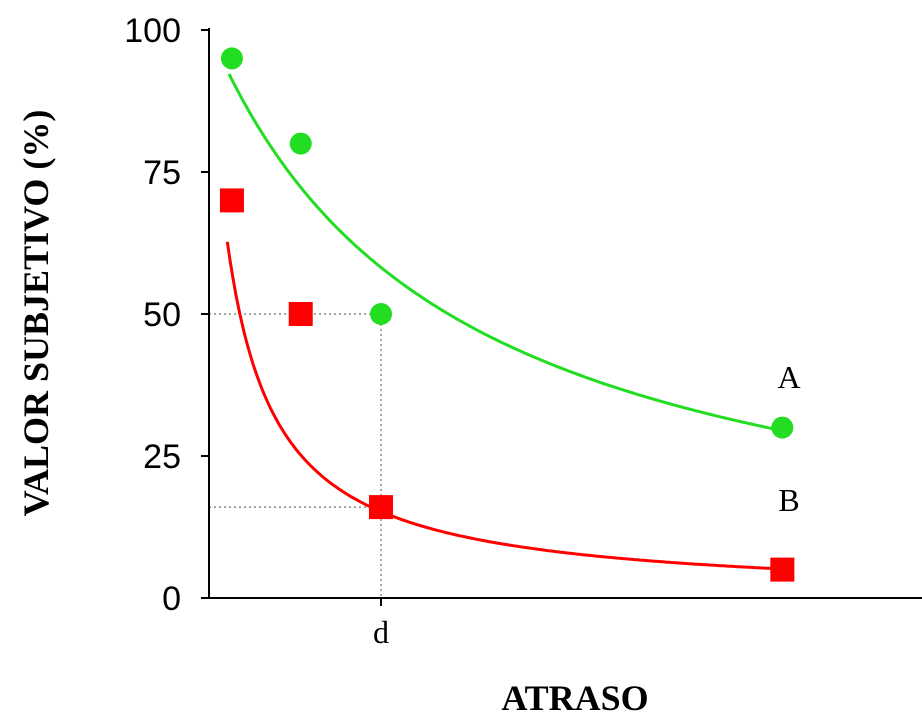 Image resolution: width=922 pixels, height=713 pixels. I want to click on x-axis-title: ATRASO, so click(574, 695).